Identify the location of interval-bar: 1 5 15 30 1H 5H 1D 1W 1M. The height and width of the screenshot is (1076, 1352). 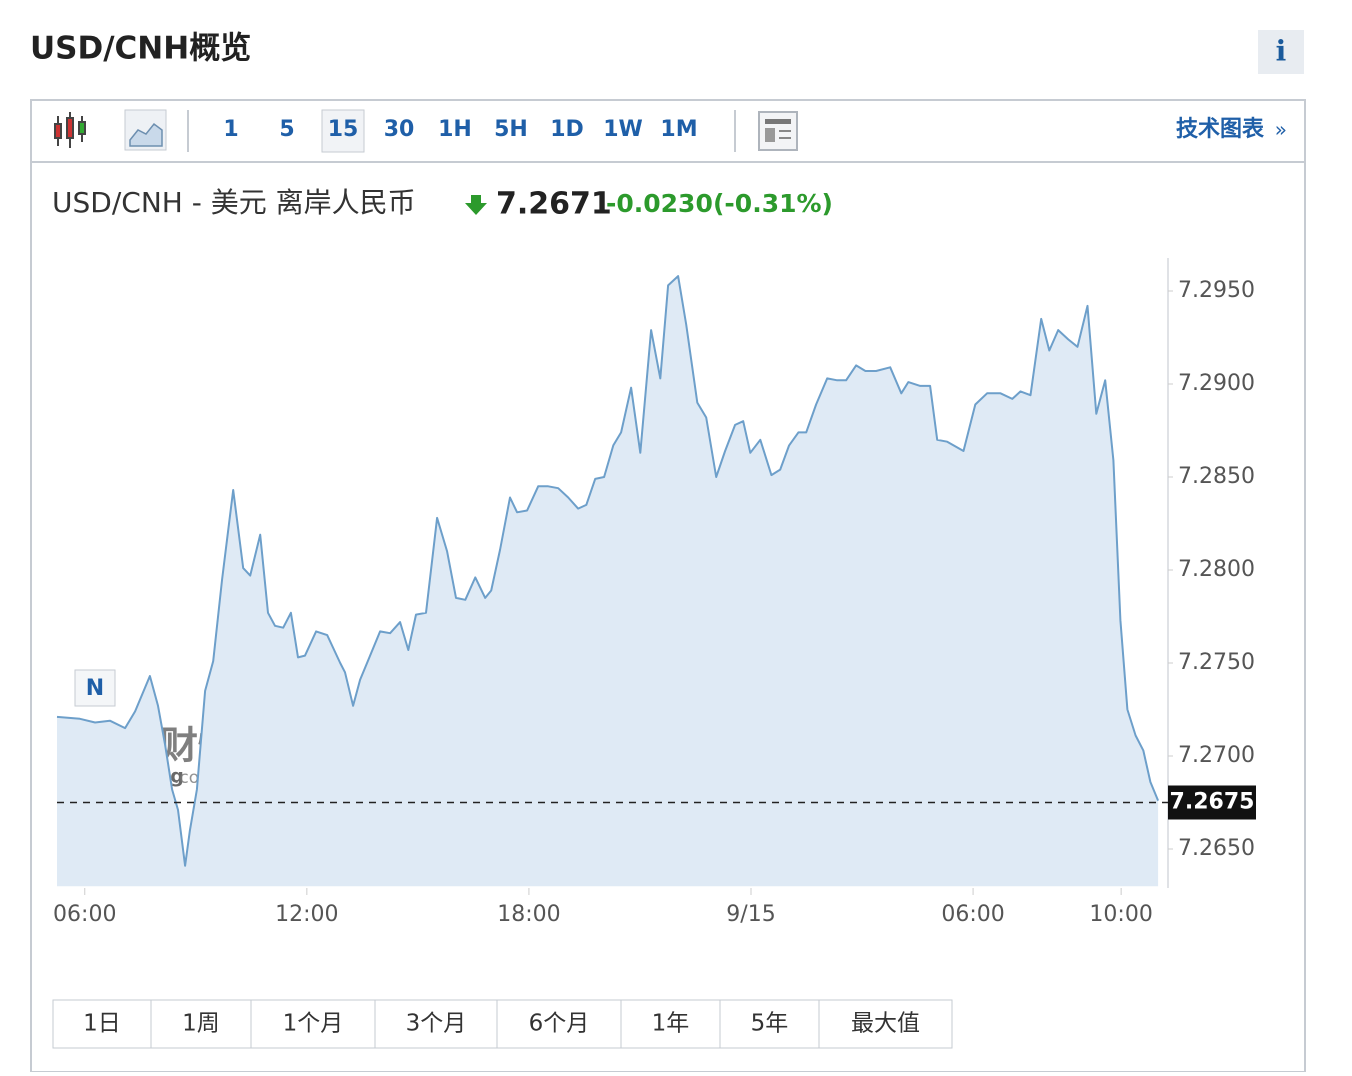
(460, 131).